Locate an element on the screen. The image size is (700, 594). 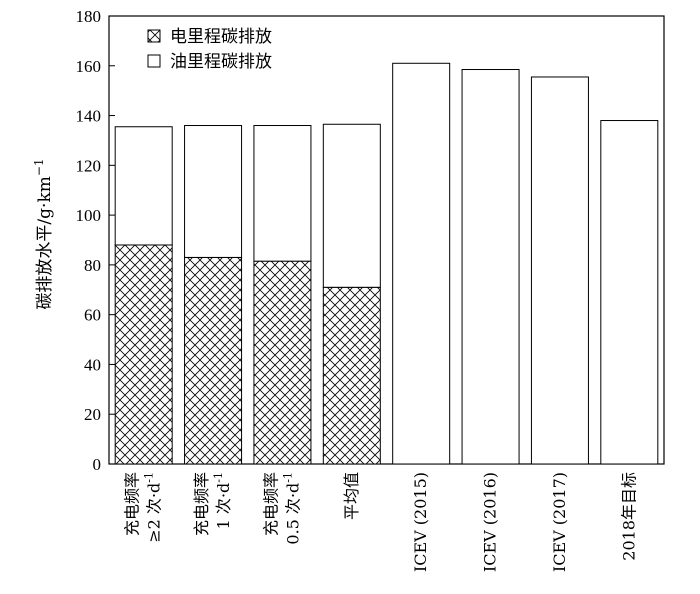
category-label-text: ≥2 次·d-1 is located at coordinates (153, 507).